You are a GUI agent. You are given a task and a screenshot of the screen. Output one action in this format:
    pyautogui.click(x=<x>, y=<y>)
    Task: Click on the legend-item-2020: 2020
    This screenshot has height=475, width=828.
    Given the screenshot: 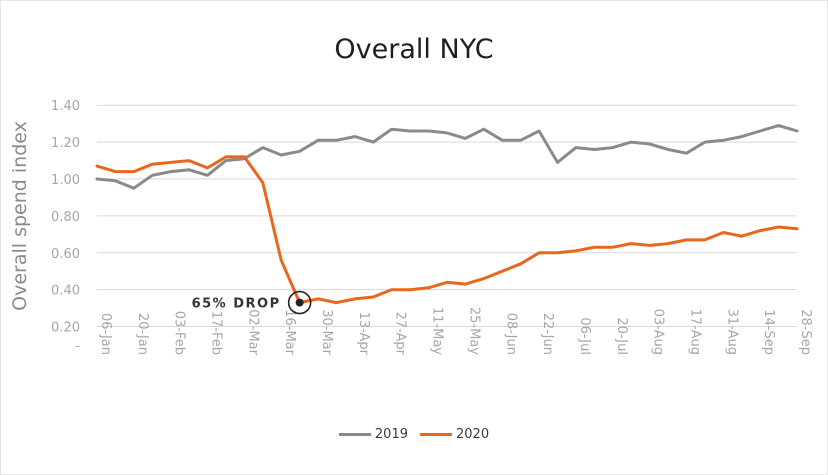 What is the action you would take?
    pyautogui.click(x=454, y=434)
    